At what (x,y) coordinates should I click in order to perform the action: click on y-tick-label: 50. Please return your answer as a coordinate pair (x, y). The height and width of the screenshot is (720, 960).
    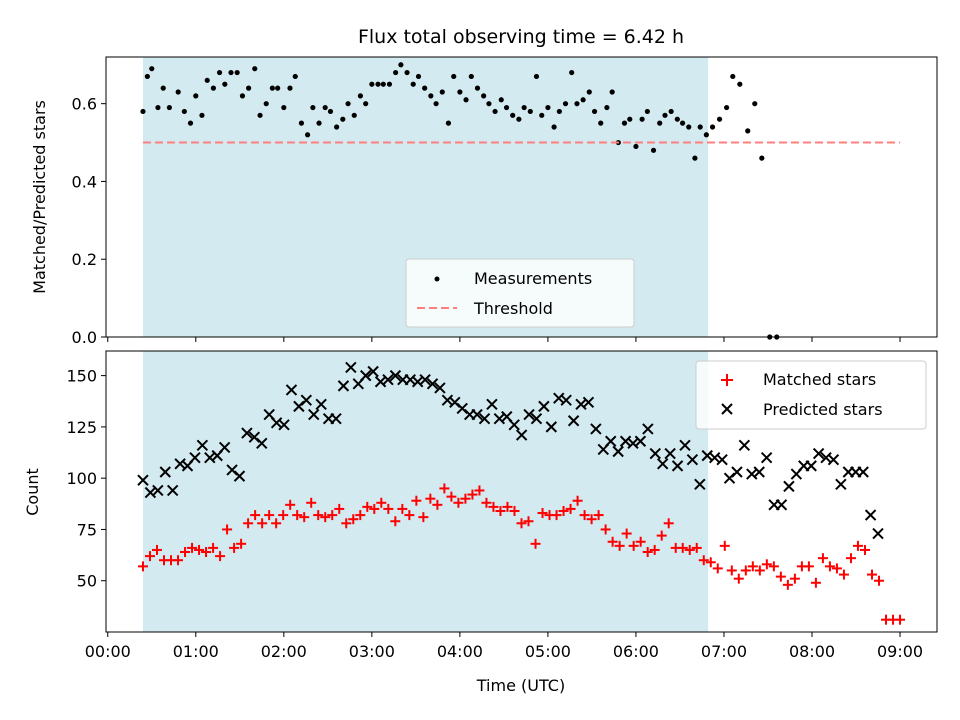
    Looking at the image, I should click on (87, 581).